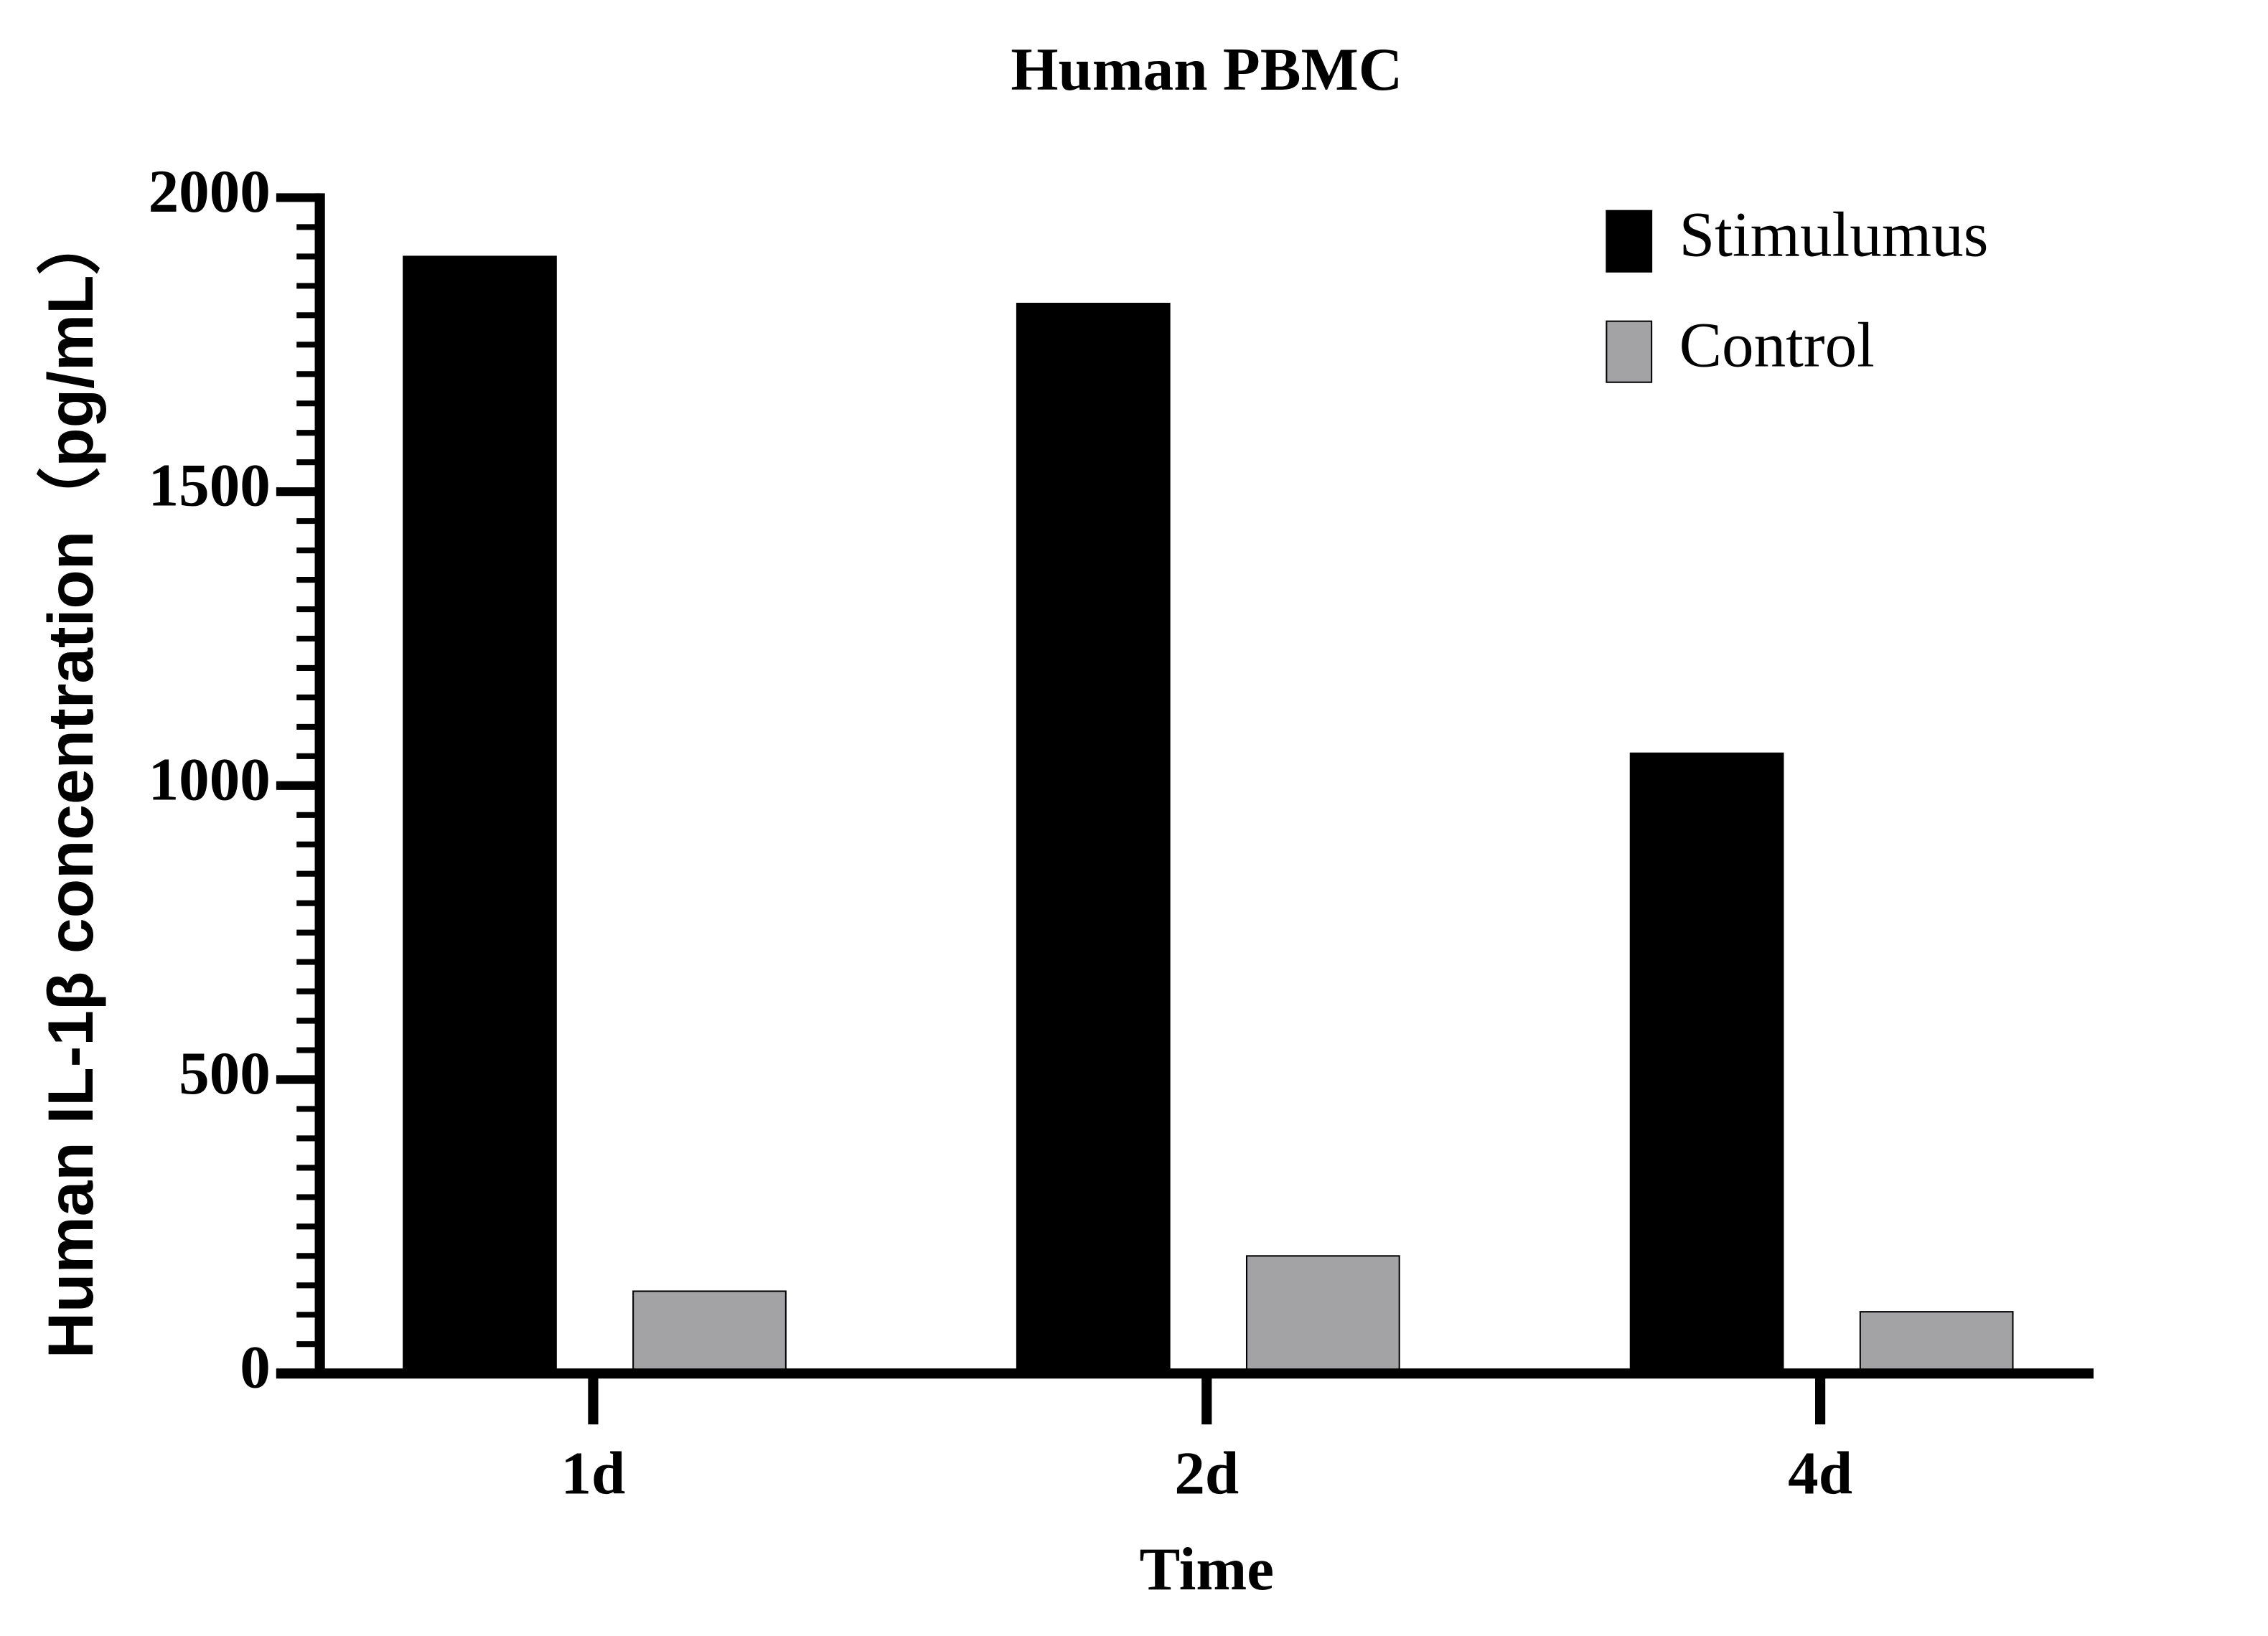 The height and width of the screenshot is (1636, 2268). What do you see at coordinates (210, 486) in the screenshot?
I see `y-tick-label: 1500` at bounding box center [210, 486].